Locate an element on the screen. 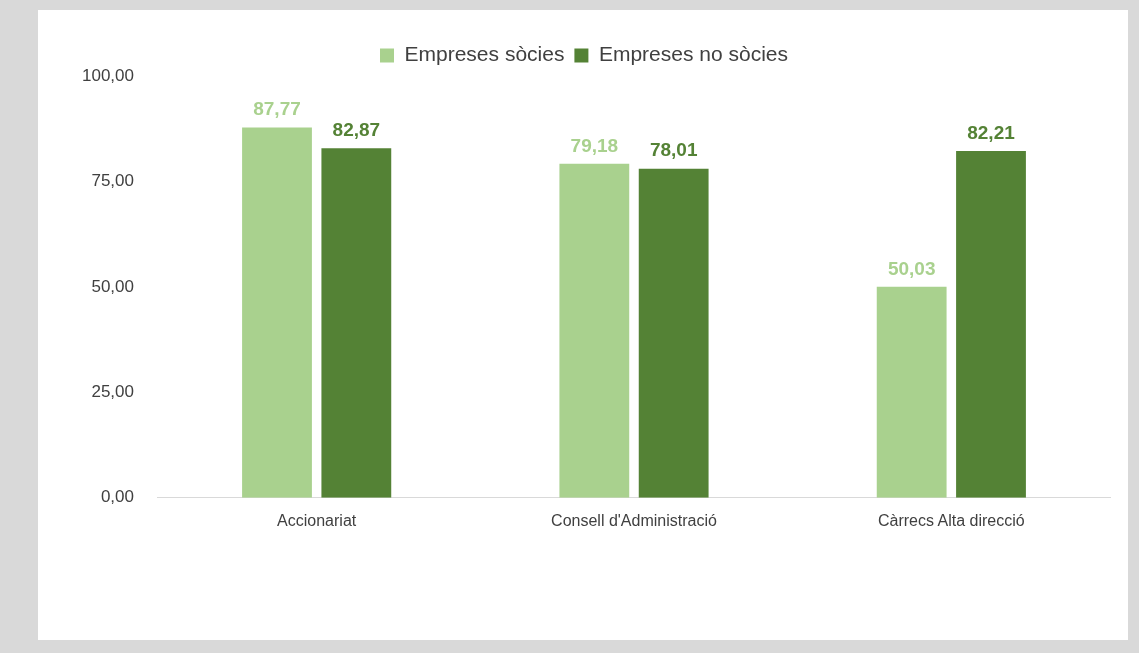  y-tick-label: 0,00 is located at coordinates (117, 497).